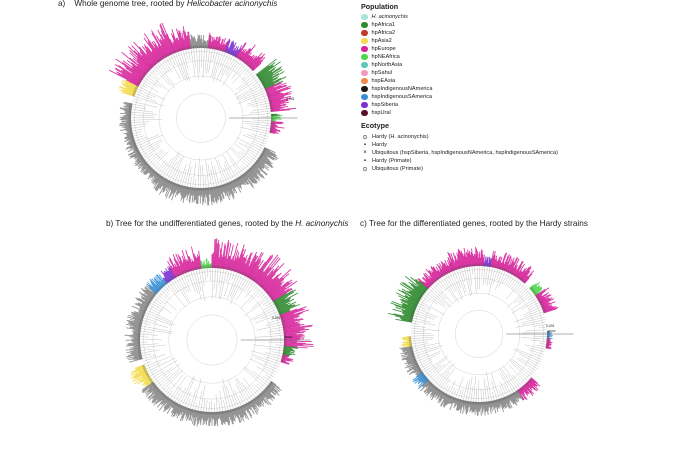  What do you see at coordinates (389, 17) in the screenshot?
I see `population-label: H. acinonychis` at bounding box center [389, 17].